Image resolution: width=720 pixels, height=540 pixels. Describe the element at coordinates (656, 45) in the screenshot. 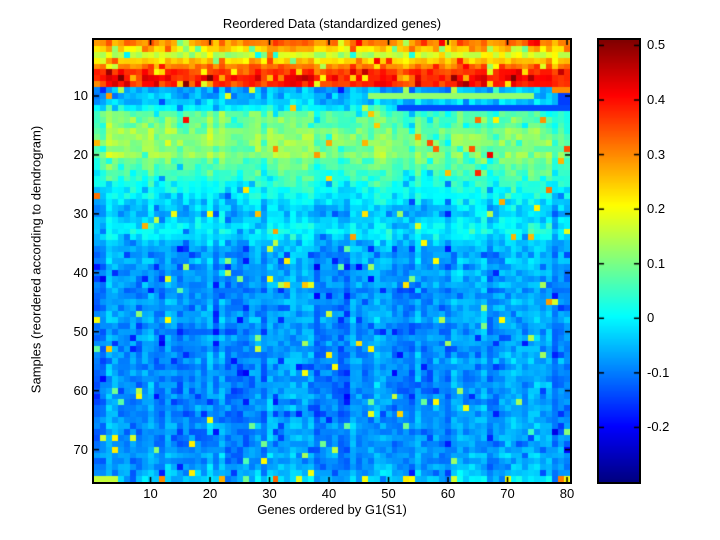

I see `colorbar-tick-label: 0.5` at that location.